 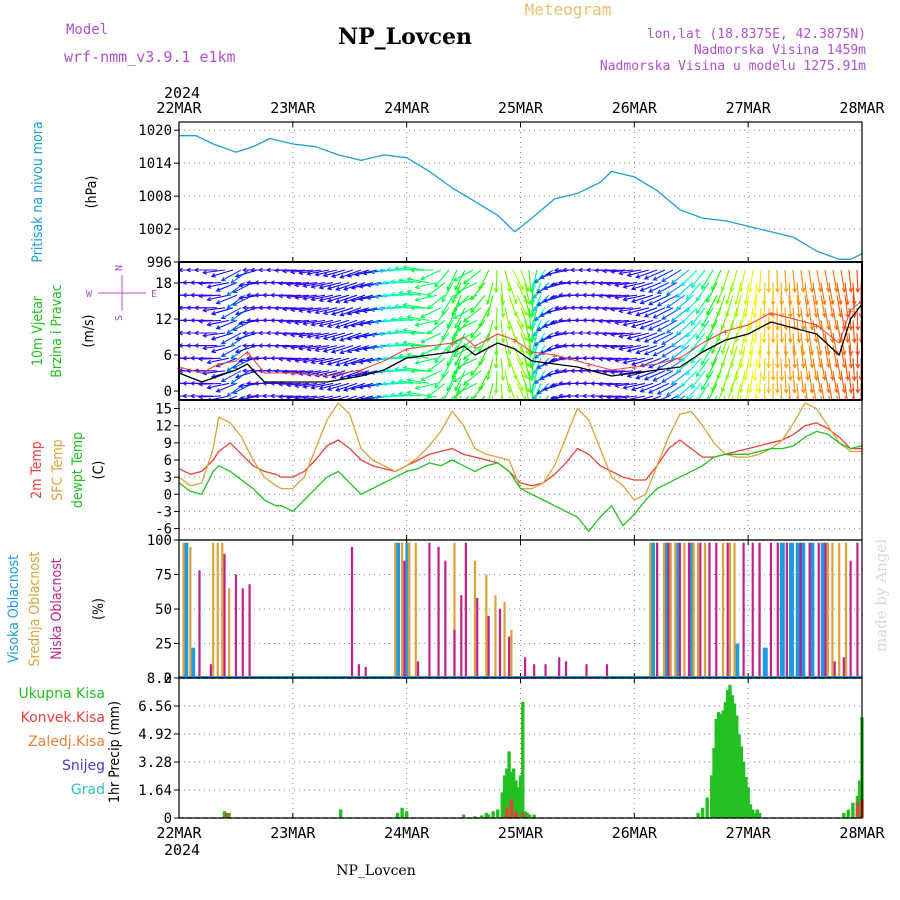 What do you see at coordinates (89, 294) in the screenshot?
I see `compass-w: W` at bounding box center [89, 294].